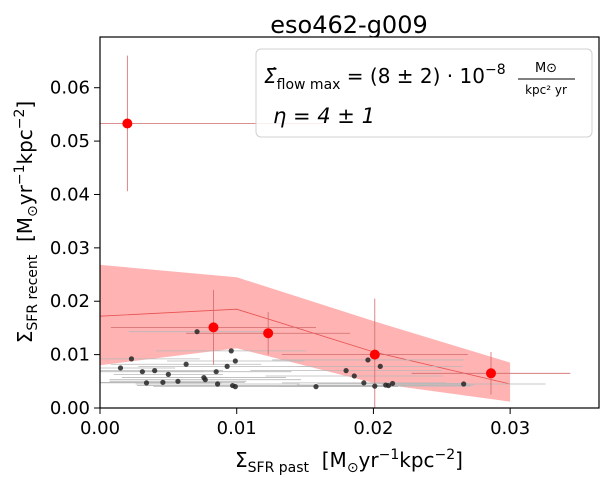 The width and height of the screenshot is (606, 485). I want to click on y-label-exp1: −1, so click(20, 175).